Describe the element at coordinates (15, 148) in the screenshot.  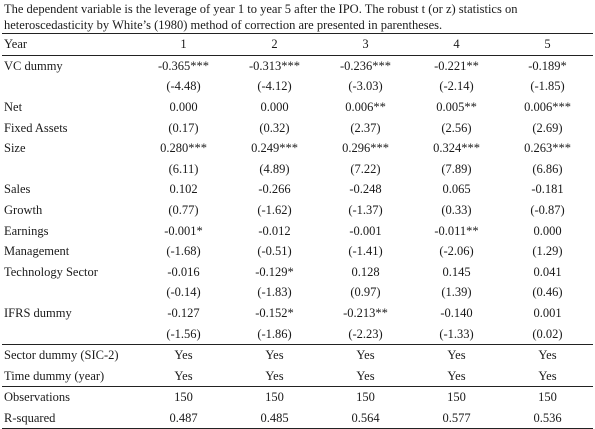
I see `row-label: Size` at that location.